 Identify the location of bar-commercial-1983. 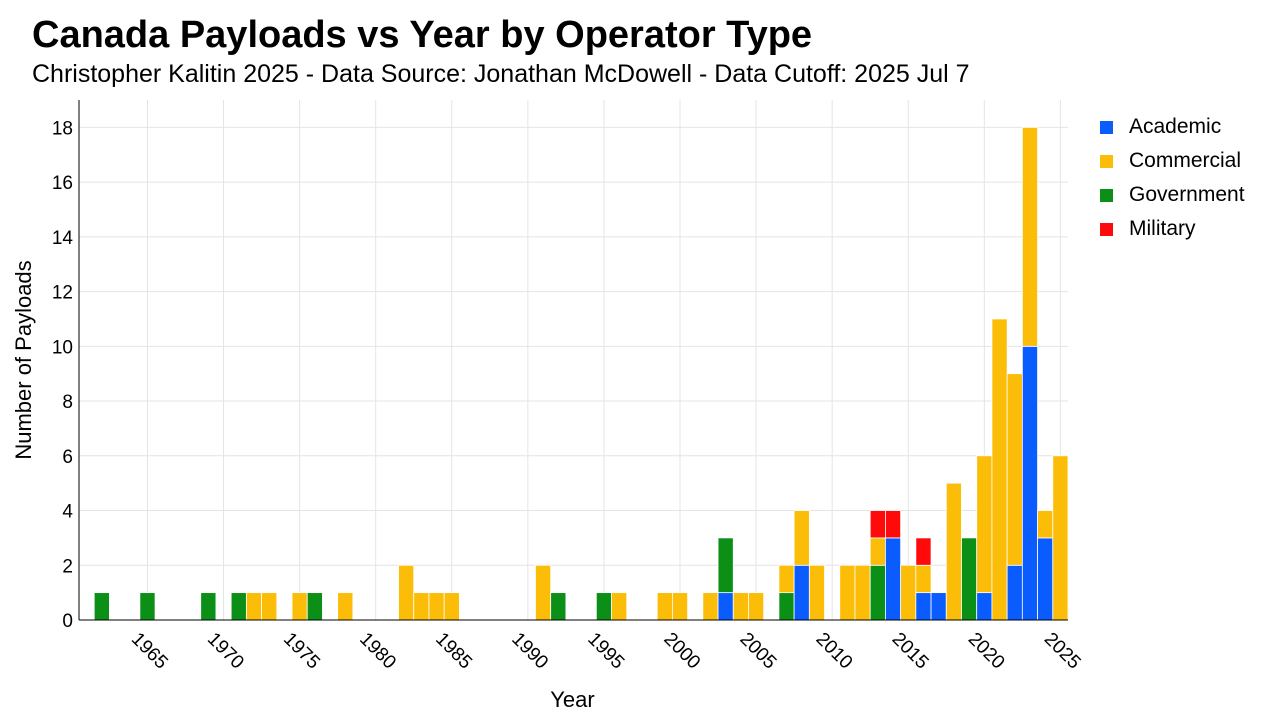
(421, 606).